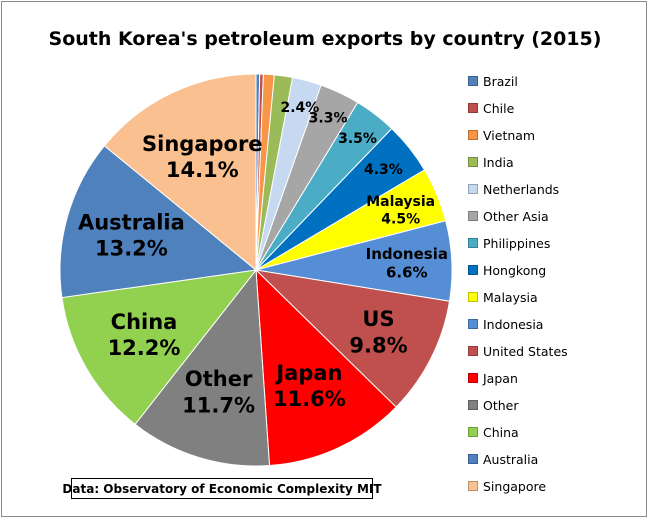 This screenshot has width=650, height=520. I want to click on legend-item-philippines: Philippines, so click(509, 243).